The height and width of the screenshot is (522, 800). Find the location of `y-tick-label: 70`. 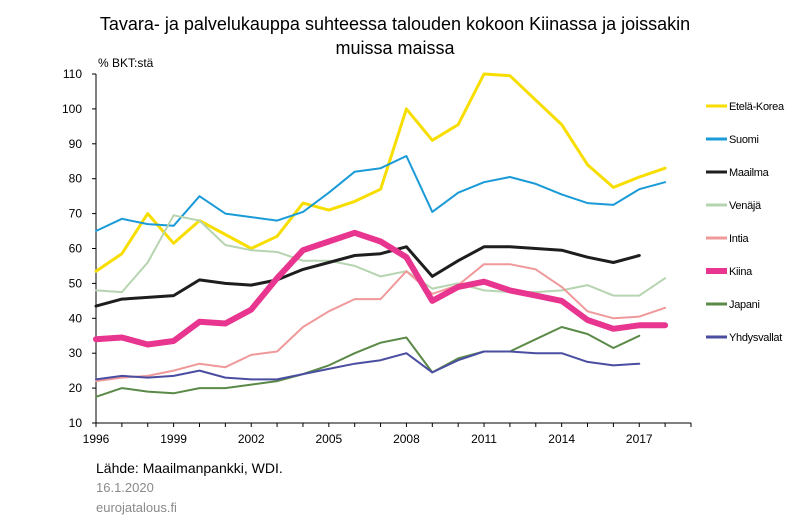

y-tick-label: 70 is located at coordinates (76, 214).